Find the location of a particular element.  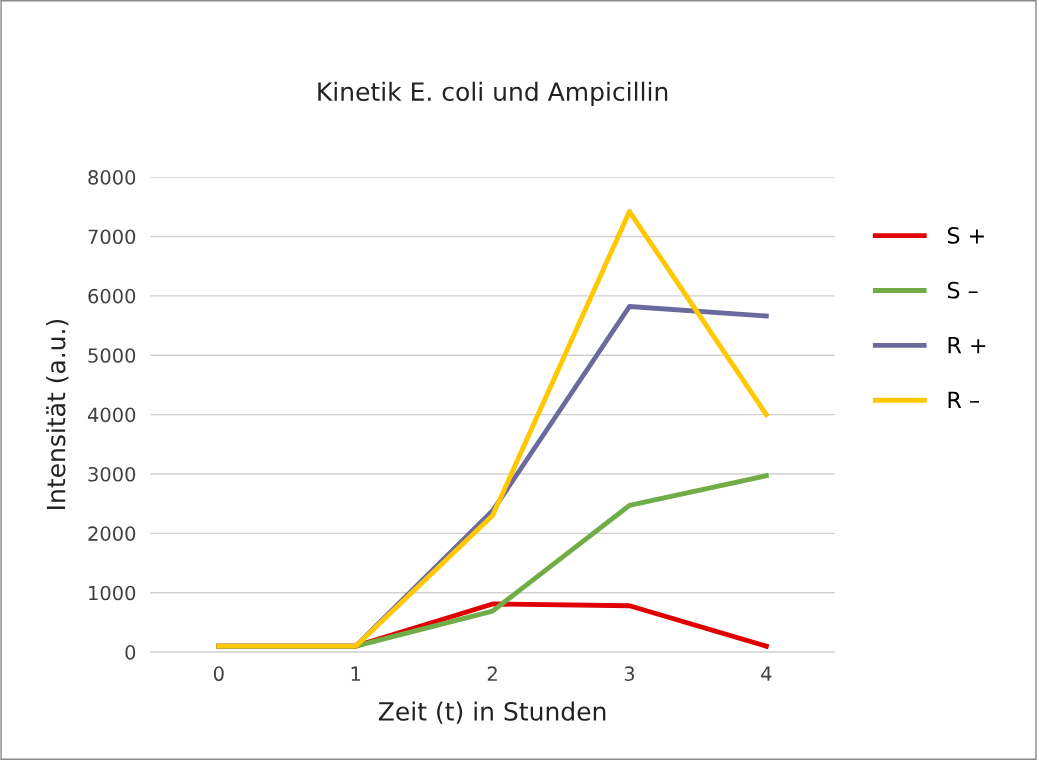

y-tick-label: 6000 is located at coordinates (112, 296).